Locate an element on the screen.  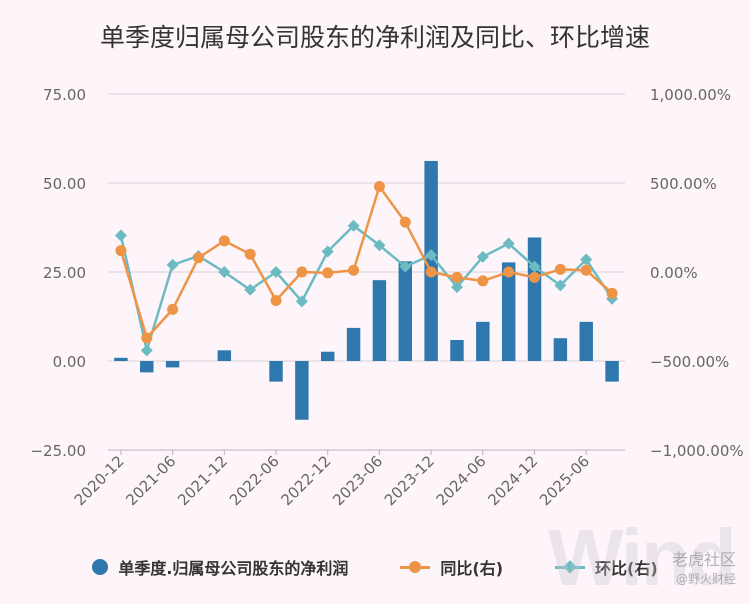
legend-item-yoy: 同比(右) is located at coordinates (451, 567).